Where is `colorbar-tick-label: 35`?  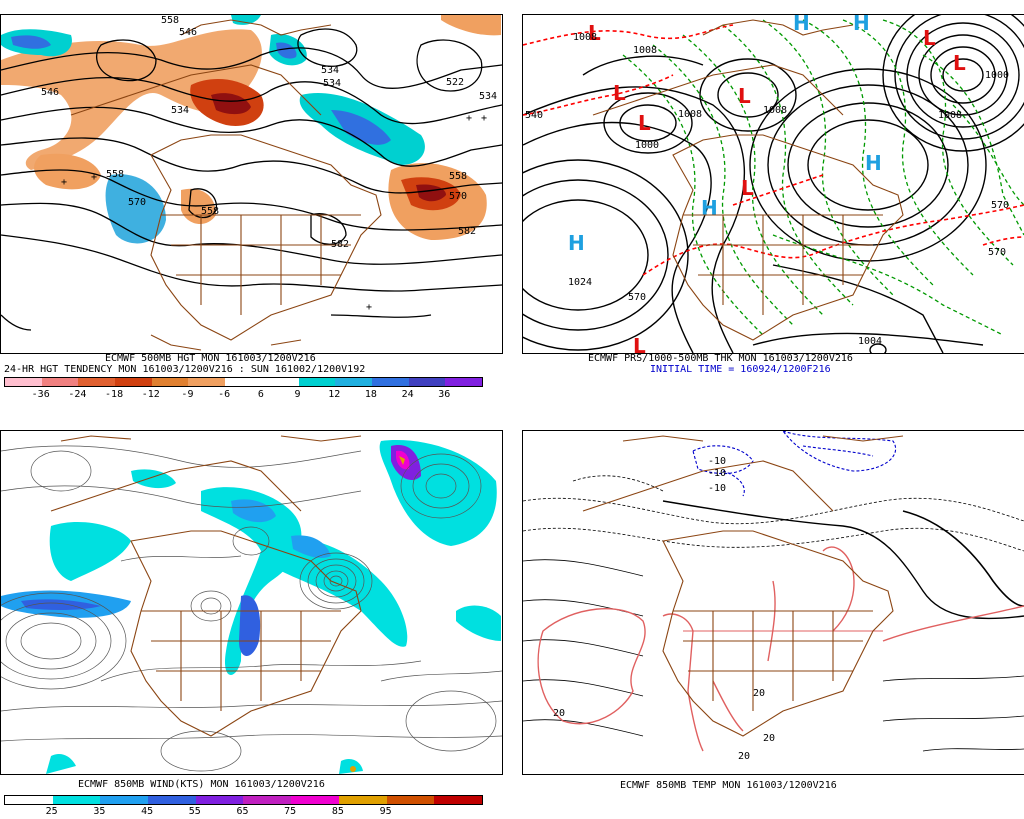
colorbar-tick-label: 35 is located at coordinates (99, 811).